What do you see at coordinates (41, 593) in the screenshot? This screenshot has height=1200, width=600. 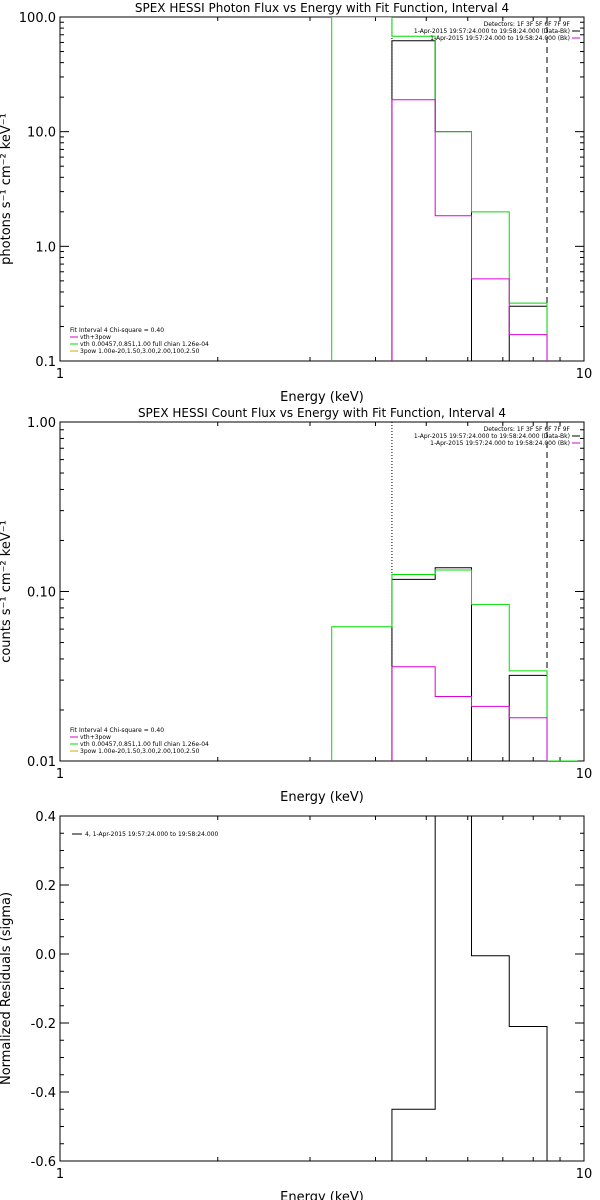 I see `y-tick-label: 0.10` at bounding box center [41, 593].